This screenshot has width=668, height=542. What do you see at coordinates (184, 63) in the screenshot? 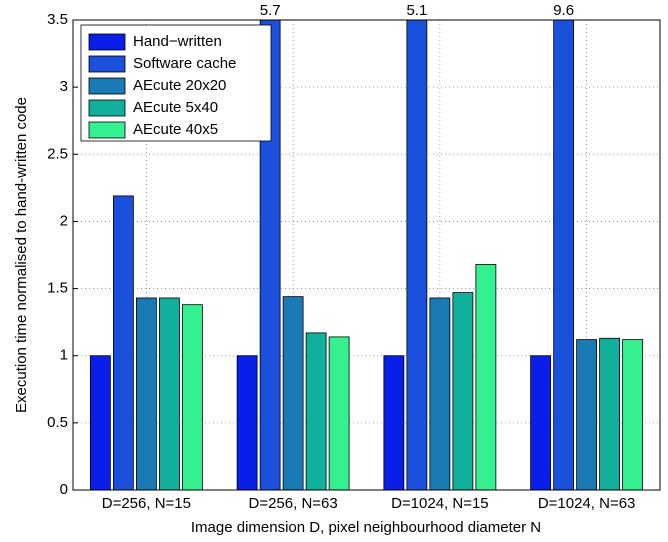
I see `legend-label: Software cache` at bounding box center [184, 63].